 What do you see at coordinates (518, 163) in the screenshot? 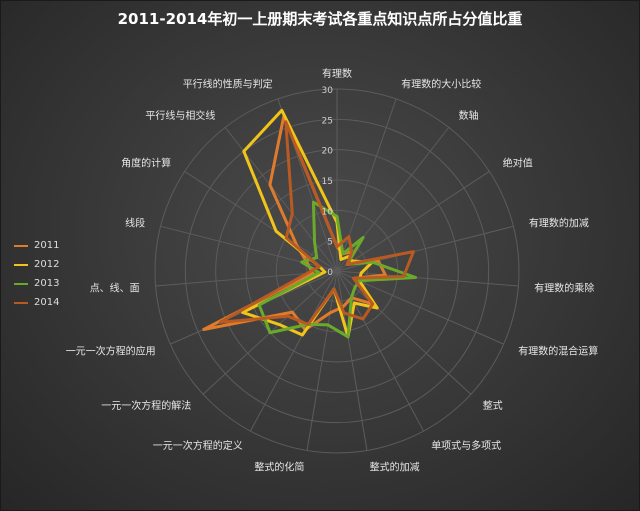
I see `category-label: 绝对值` at bounding box center [518, 163].